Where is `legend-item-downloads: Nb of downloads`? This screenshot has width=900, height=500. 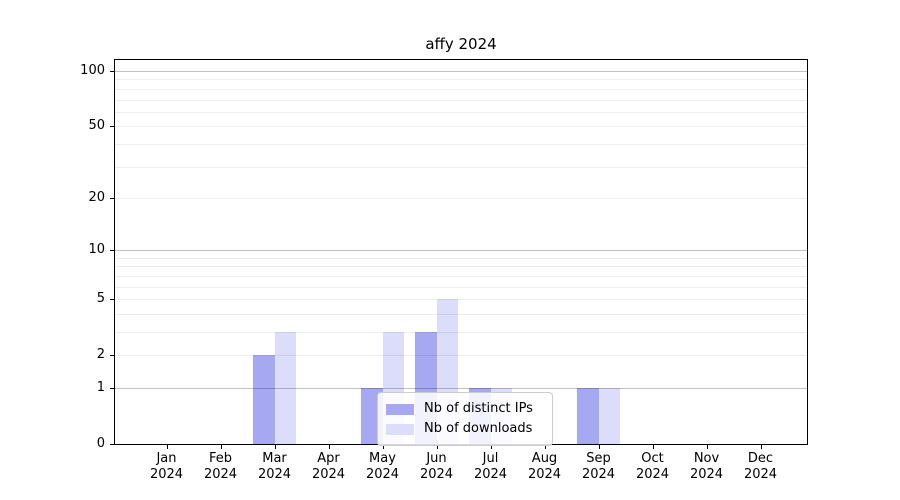 legend-item-downloads: Nb of downloads is located at coordinates (465, 429).